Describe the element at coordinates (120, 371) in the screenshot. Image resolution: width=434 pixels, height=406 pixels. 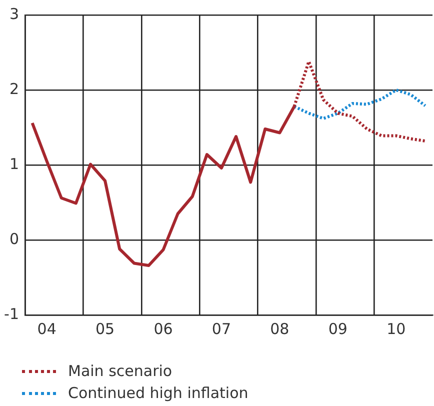
I see `legend-label: Main scenario` at that location.